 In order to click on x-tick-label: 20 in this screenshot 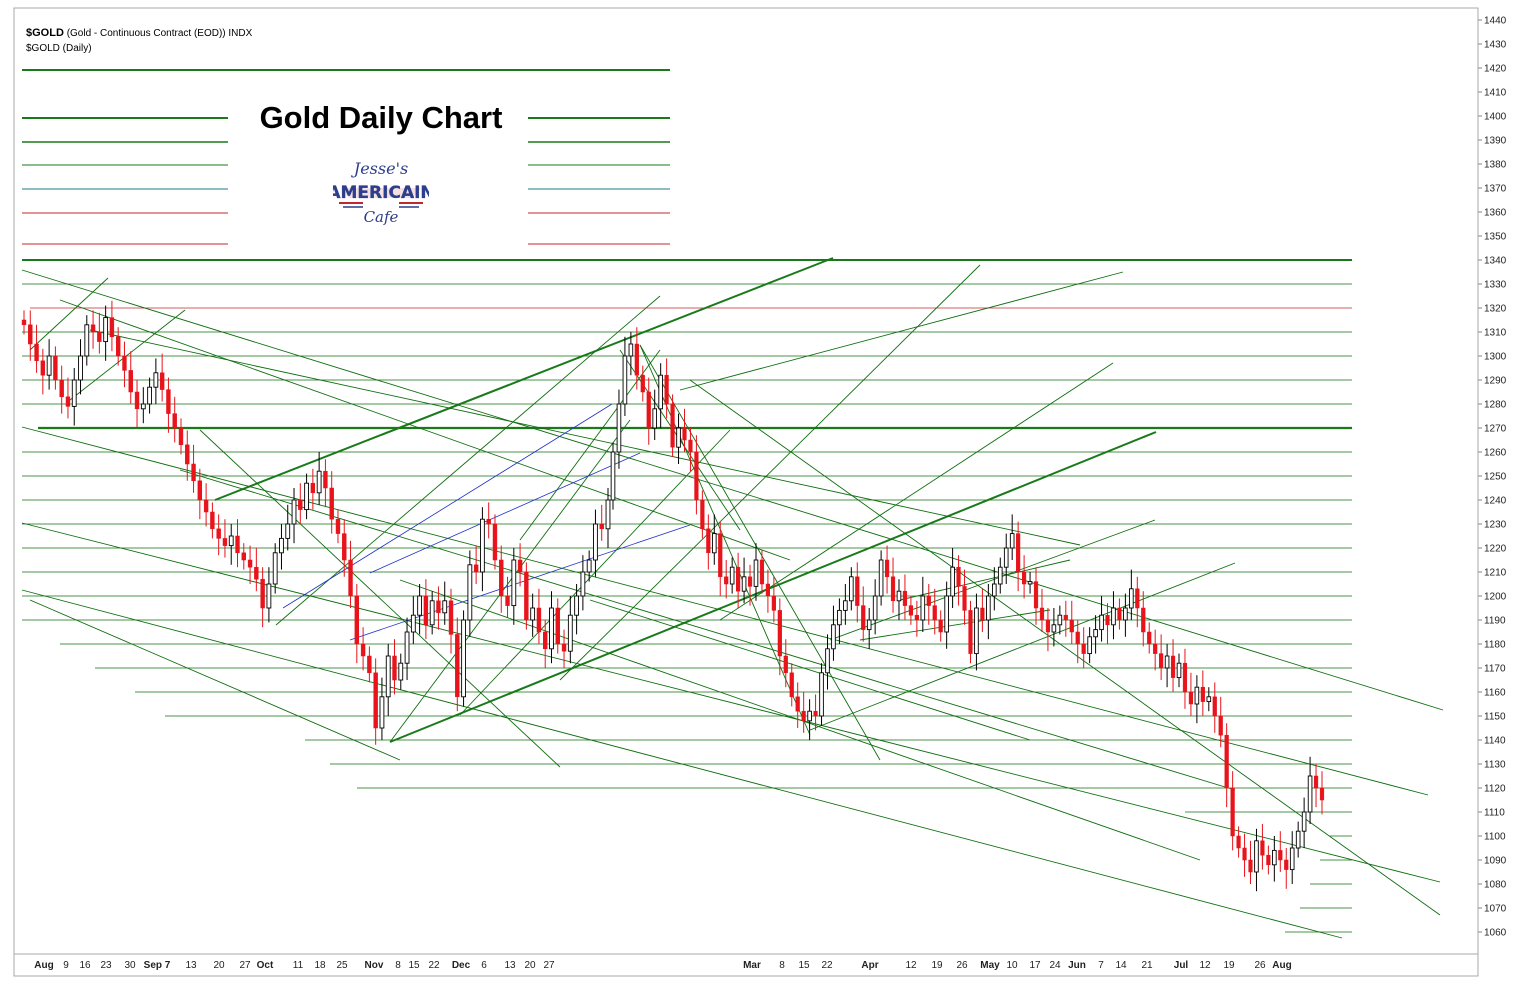, I will do `click(219, 965)`.